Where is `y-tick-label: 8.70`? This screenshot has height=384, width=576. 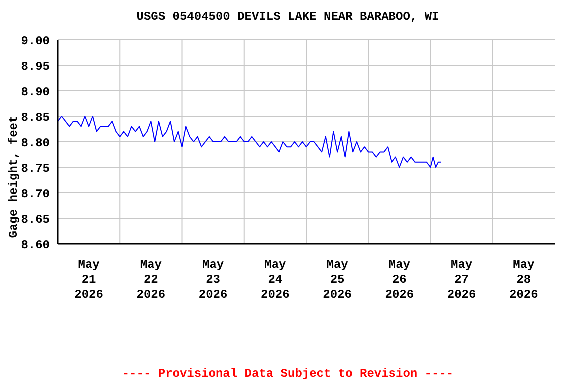 y-tick-label: 8.70 is located at coordinates (35, 194).